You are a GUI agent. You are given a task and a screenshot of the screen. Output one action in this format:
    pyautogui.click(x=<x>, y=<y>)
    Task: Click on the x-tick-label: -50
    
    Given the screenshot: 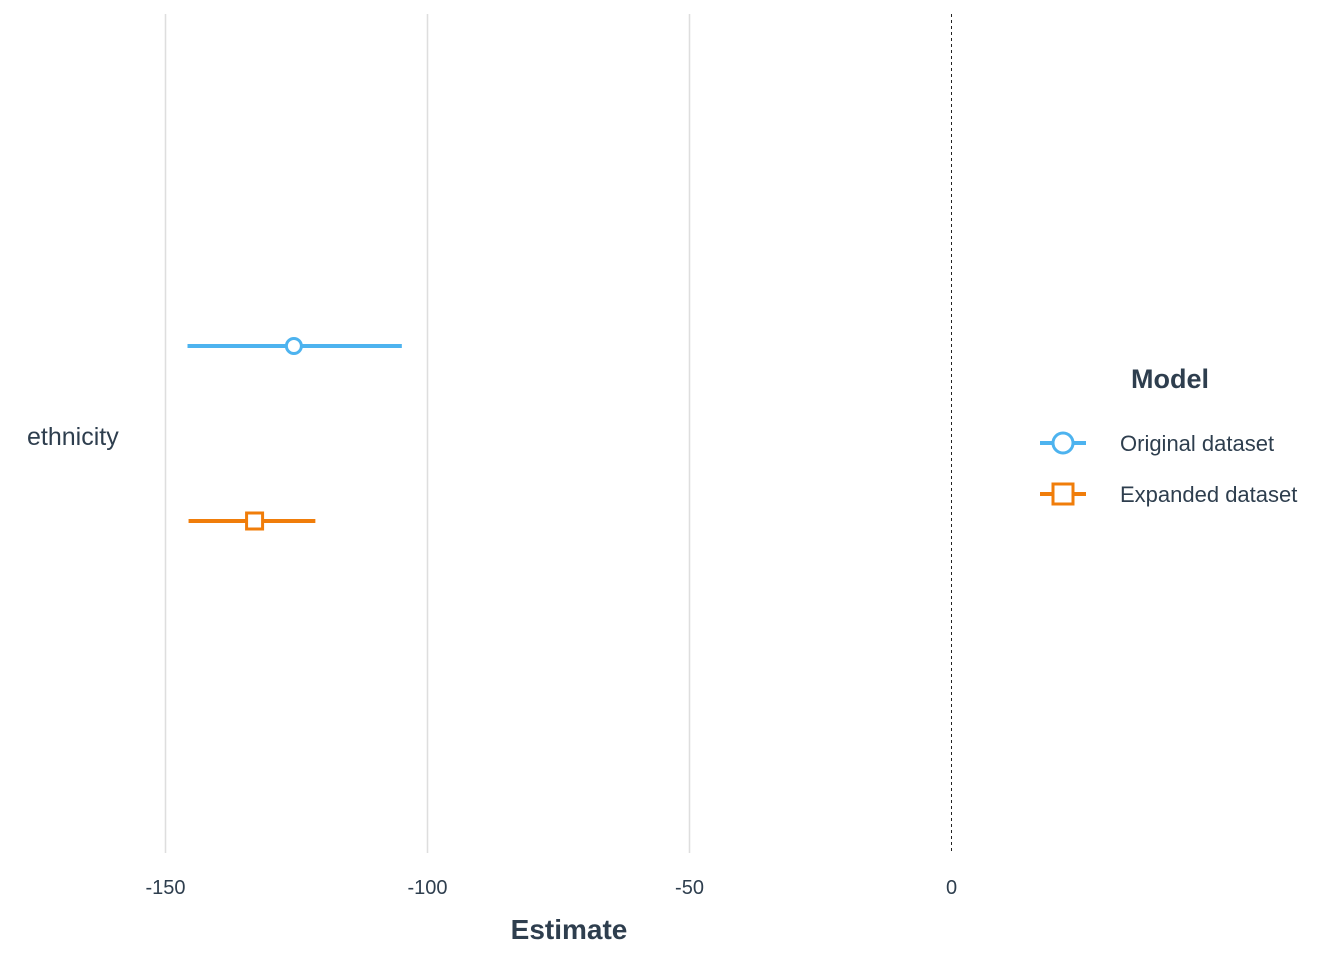 What is the action you would take?
    pyautogui.click(x=689, y=888)
    